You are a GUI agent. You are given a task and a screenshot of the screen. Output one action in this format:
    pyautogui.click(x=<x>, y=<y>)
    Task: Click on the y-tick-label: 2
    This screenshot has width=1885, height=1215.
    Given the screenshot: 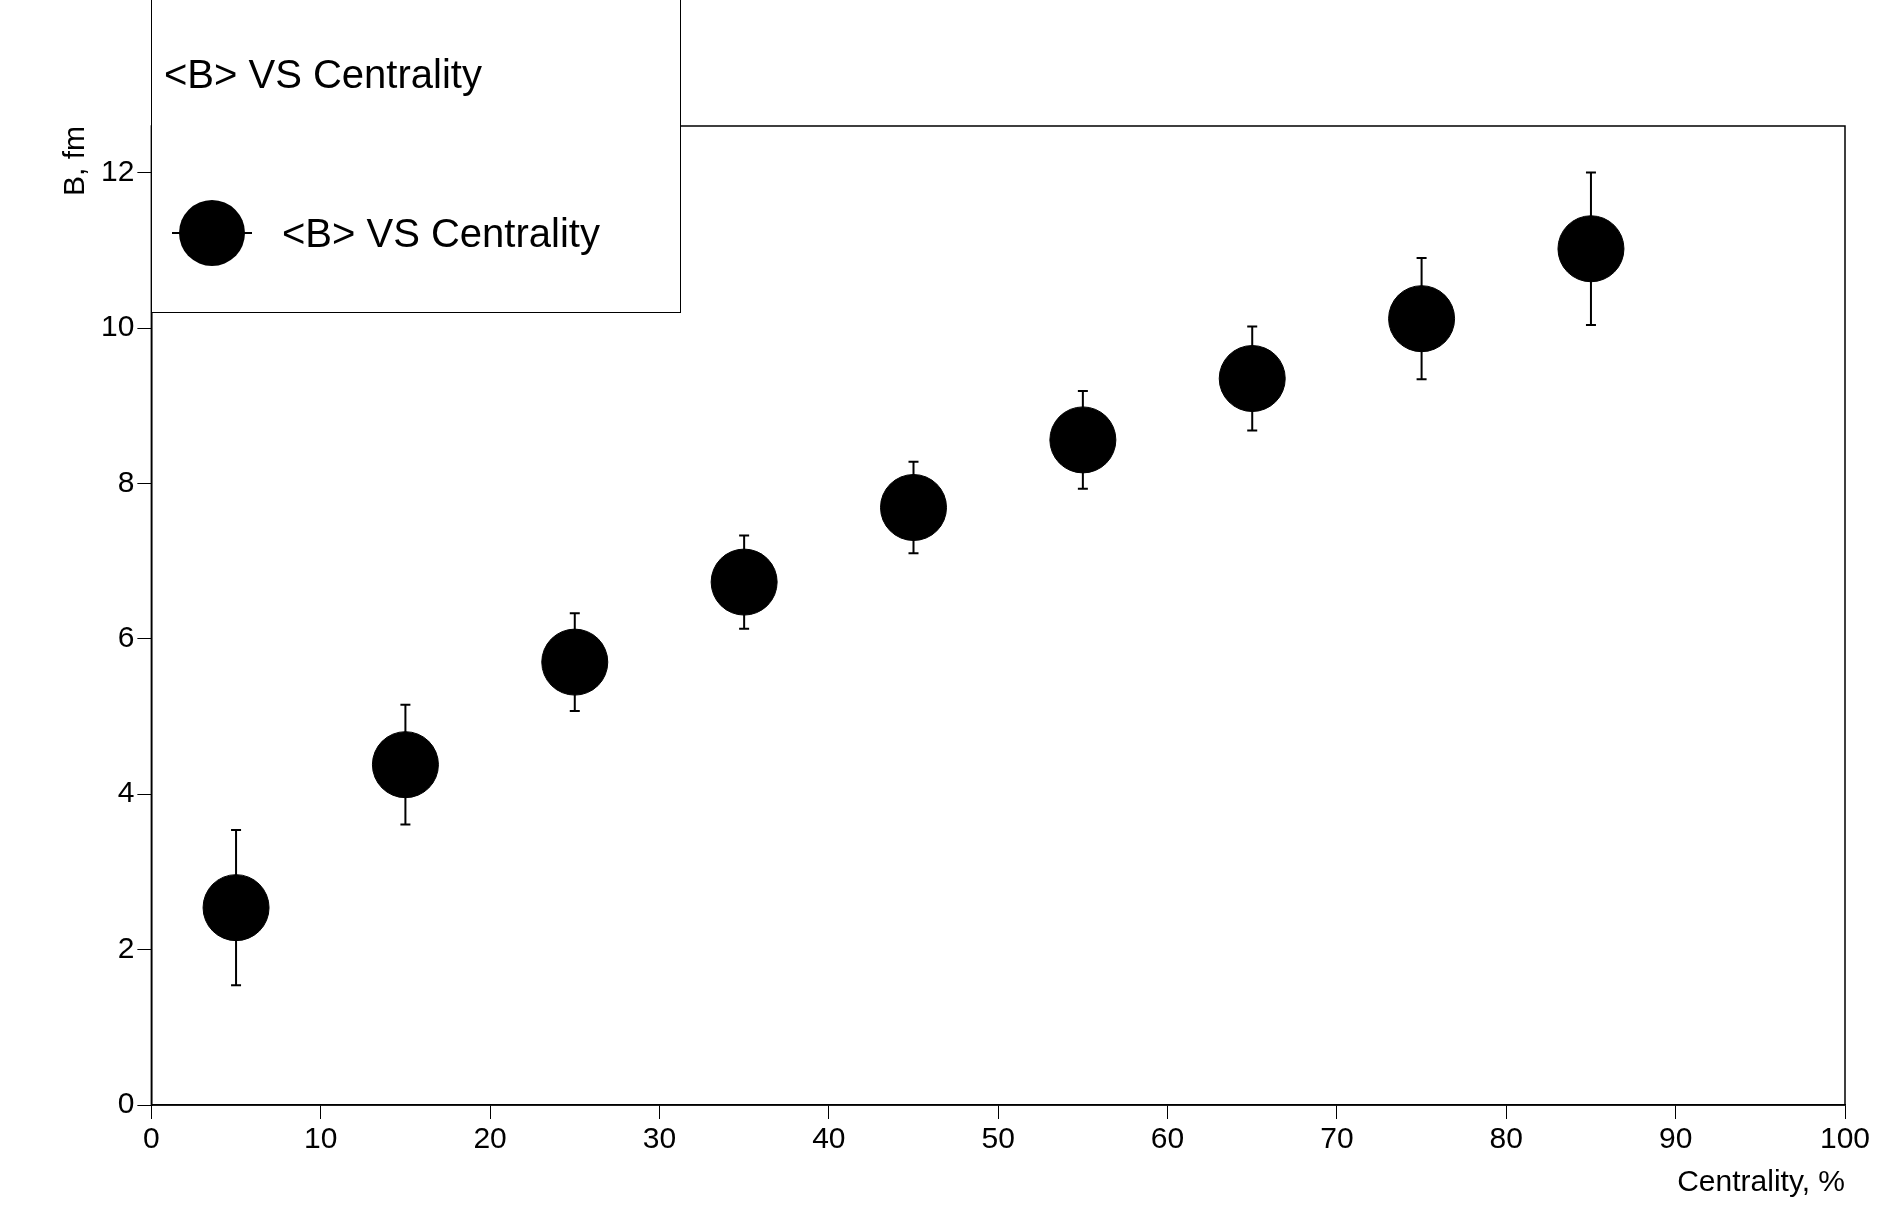 What is the action you would take?
    pyautogui.click(x=126, y=947)
    